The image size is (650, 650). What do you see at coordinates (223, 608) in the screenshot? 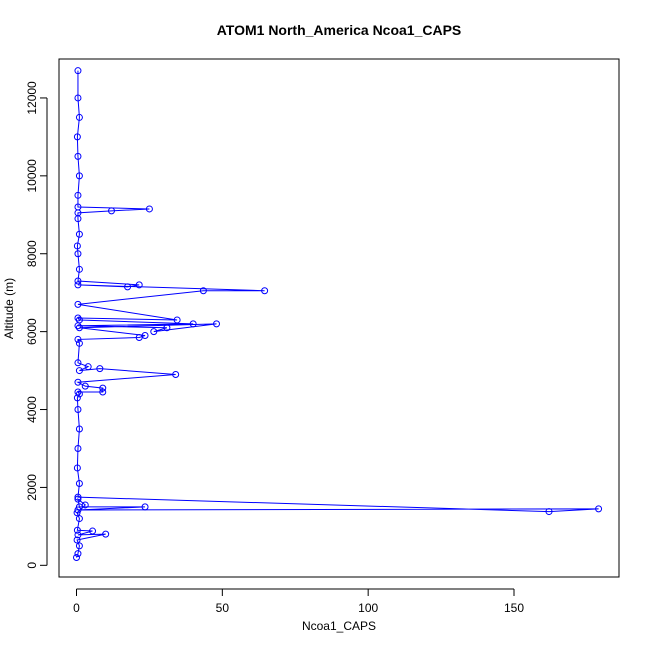
I see `x-tick-label: 50` at bounding box center [223, 608].